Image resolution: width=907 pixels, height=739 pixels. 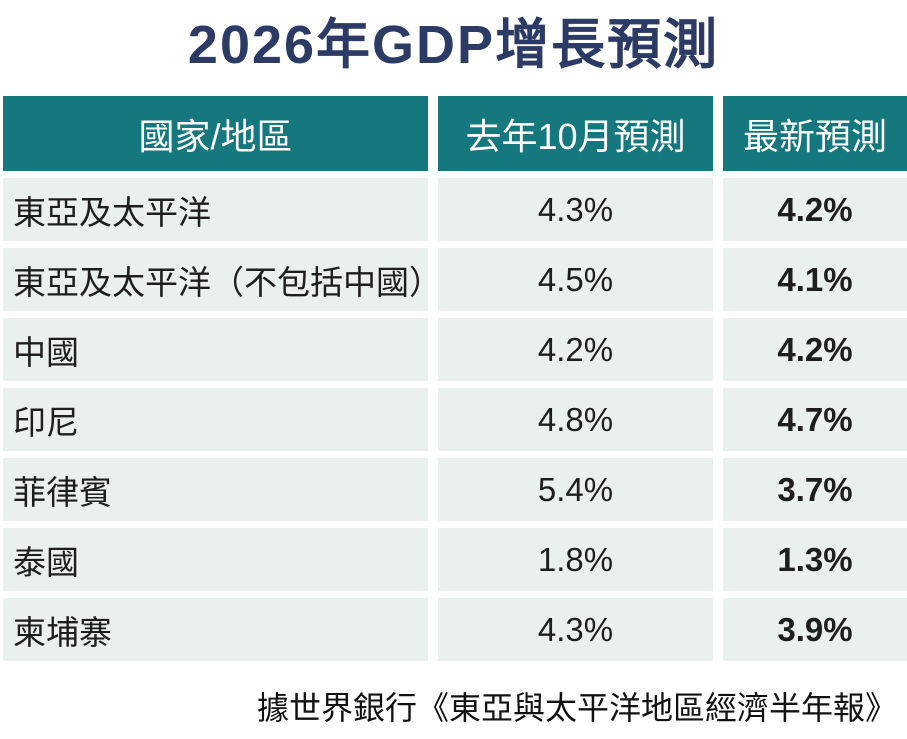 I want to click on table-row-region: 柬埔寨, so click(x=215, y=629).